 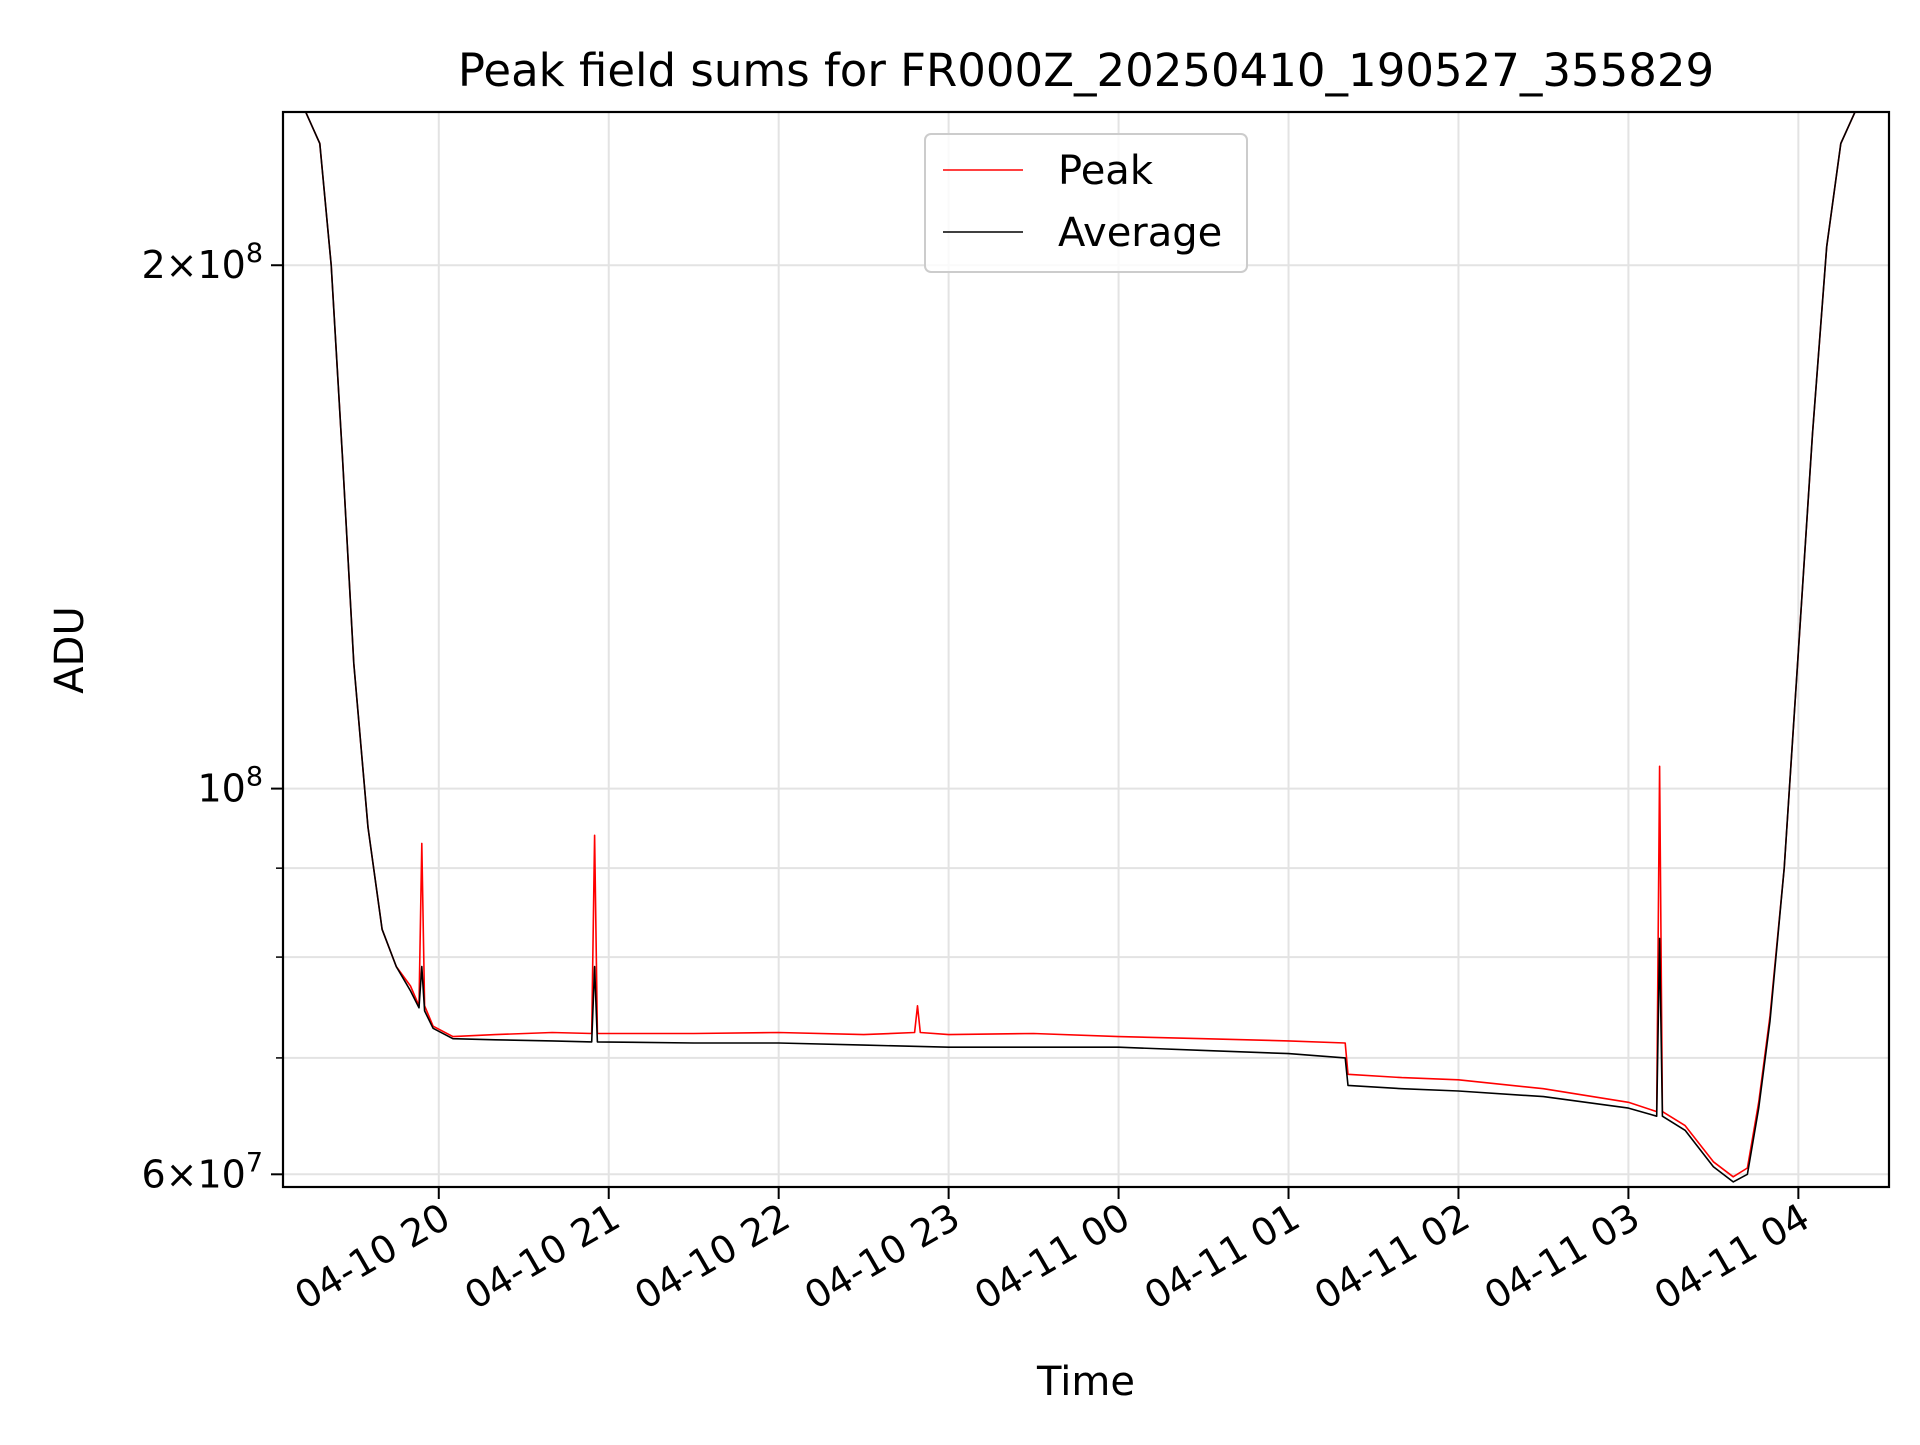 What do you see at coordinates (202, 1171) in the screenshot?
I see `y-tick-label: 6×107` at bounding box center [202, 1171].